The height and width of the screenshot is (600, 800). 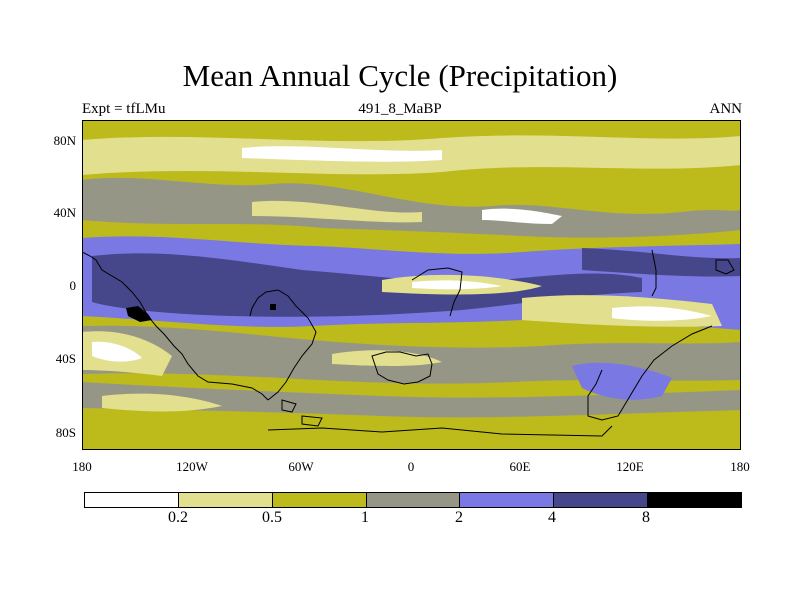 I want to click on region-very-wet-tropics, so click(x=367, y=285).